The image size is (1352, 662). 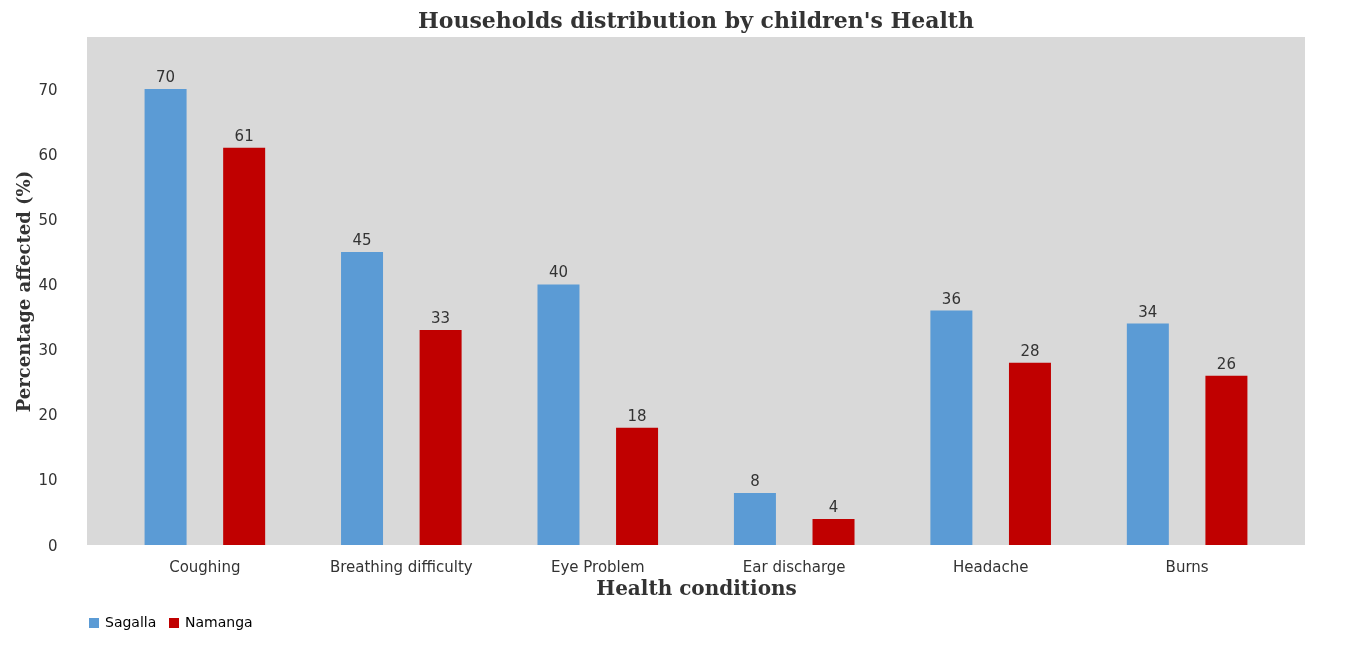 I want to click on y-axis-title: Percentage affected (%), so click(x=24, y=291).